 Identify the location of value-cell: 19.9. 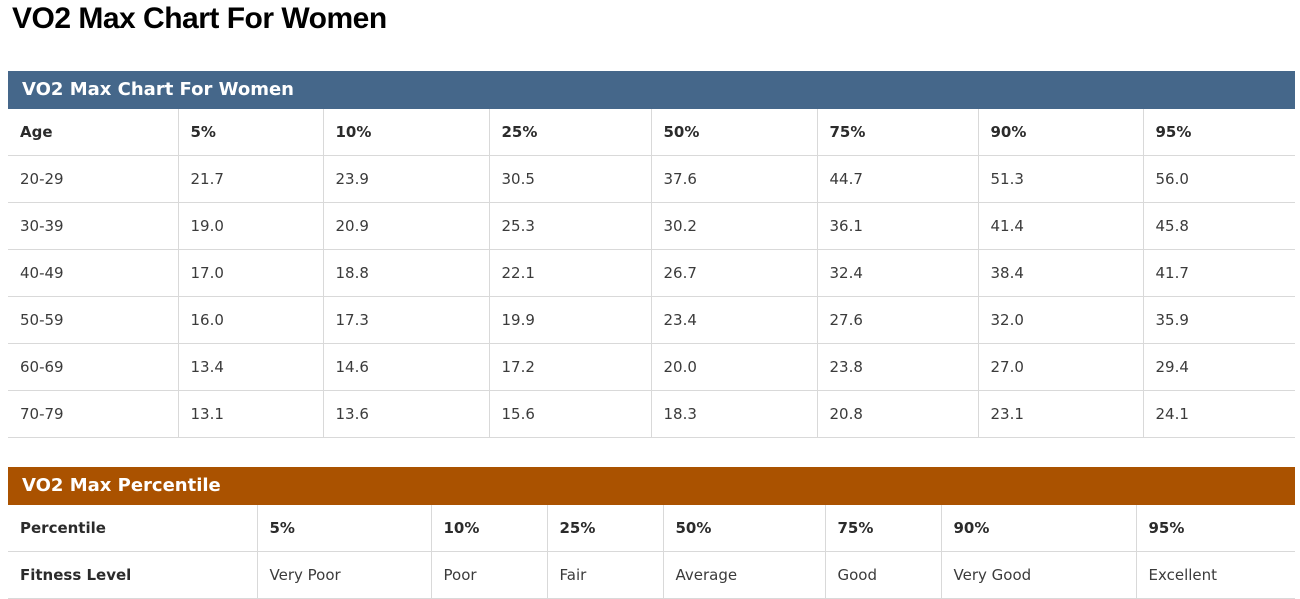
(570, 320).